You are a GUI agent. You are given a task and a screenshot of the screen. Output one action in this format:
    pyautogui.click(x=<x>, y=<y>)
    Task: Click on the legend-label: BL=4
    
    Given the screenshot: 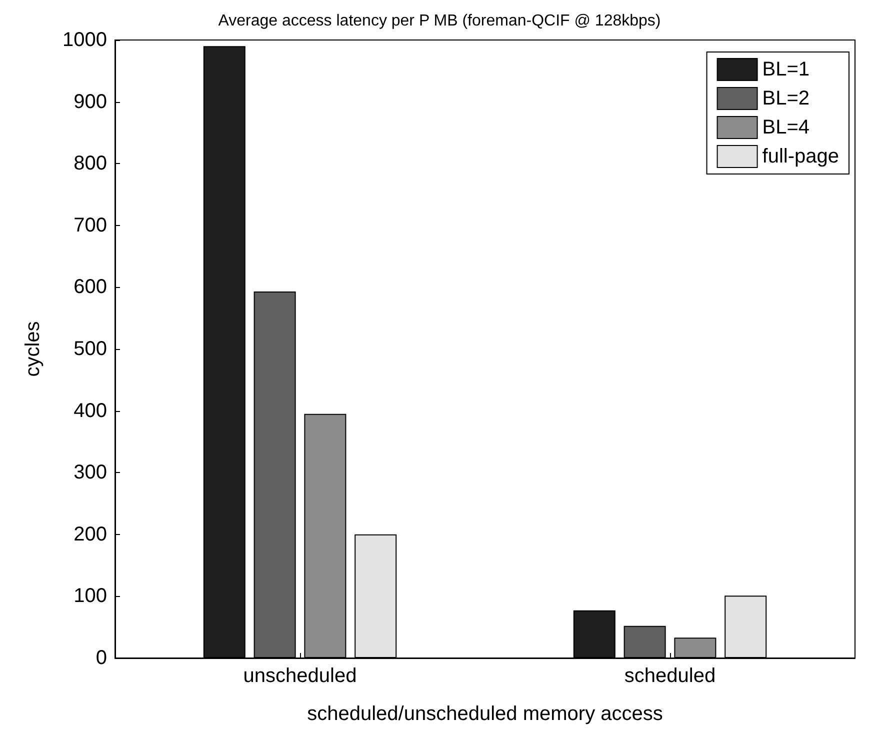 What is the action you would take?
    pyautogui.click(x=786, y=127)
    